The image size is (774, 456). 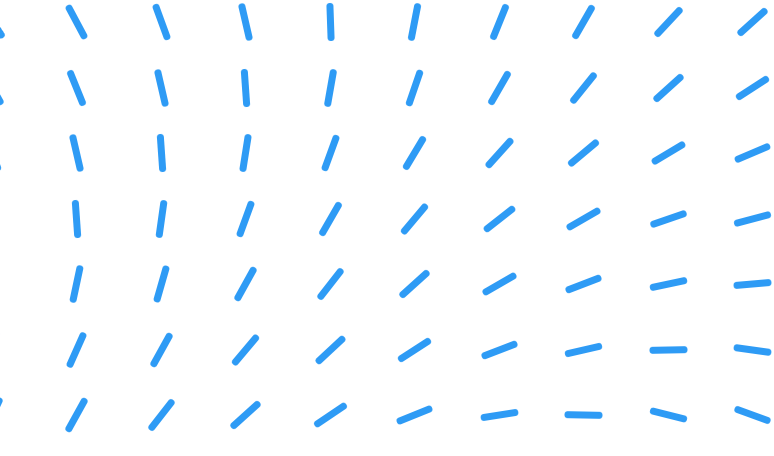 What do you see at coordinates (499, 415) in the screenshot?
I see `slope-segment-r6-c6` at bounding box center [499, 415].